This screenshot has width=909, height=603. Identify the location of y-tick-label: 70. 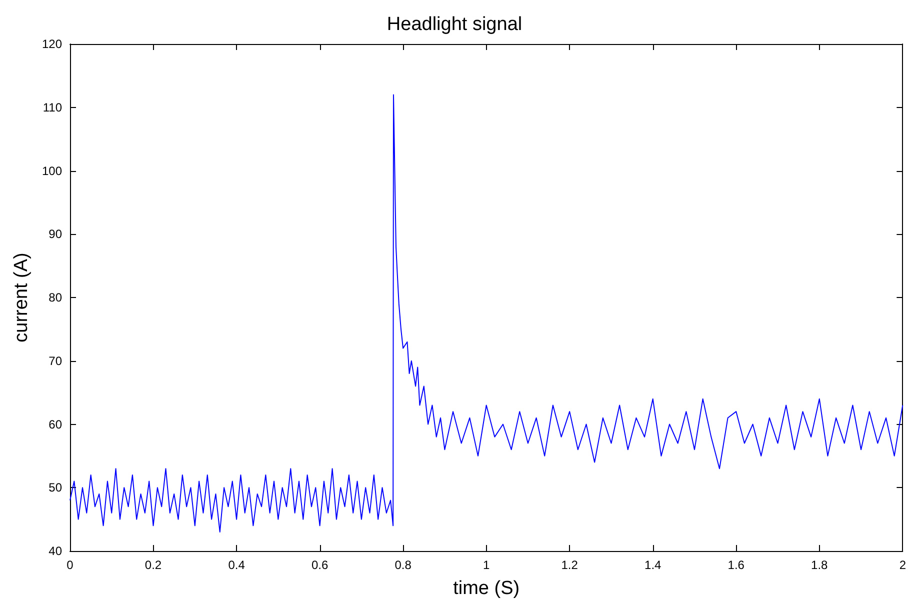
(55, 361).